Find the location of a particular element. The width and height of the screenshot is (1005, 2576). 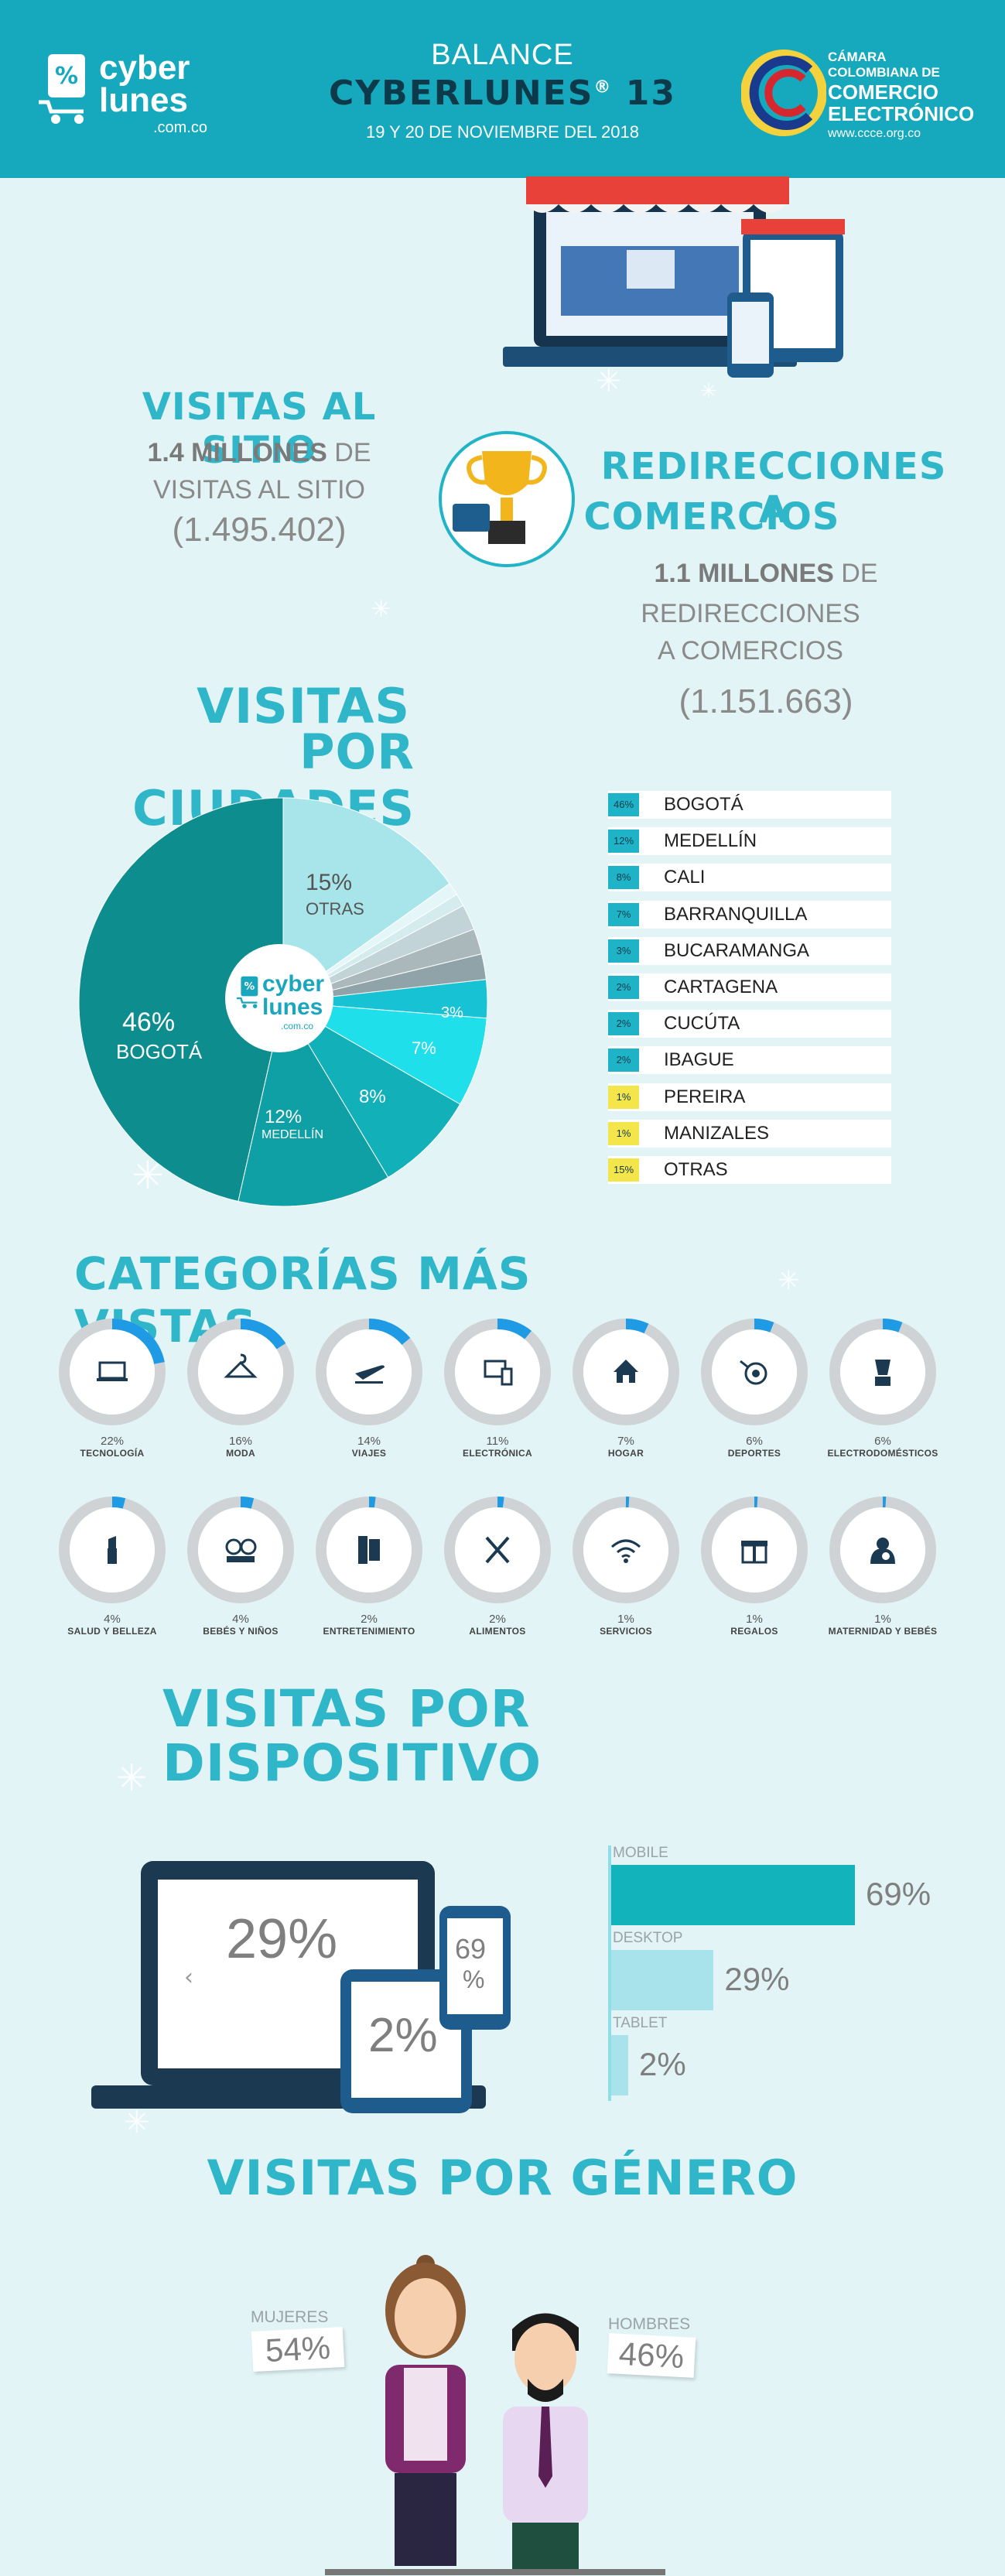

visitas-line1: 1.4 MILLONES DE is located at coordinates (259, 453).